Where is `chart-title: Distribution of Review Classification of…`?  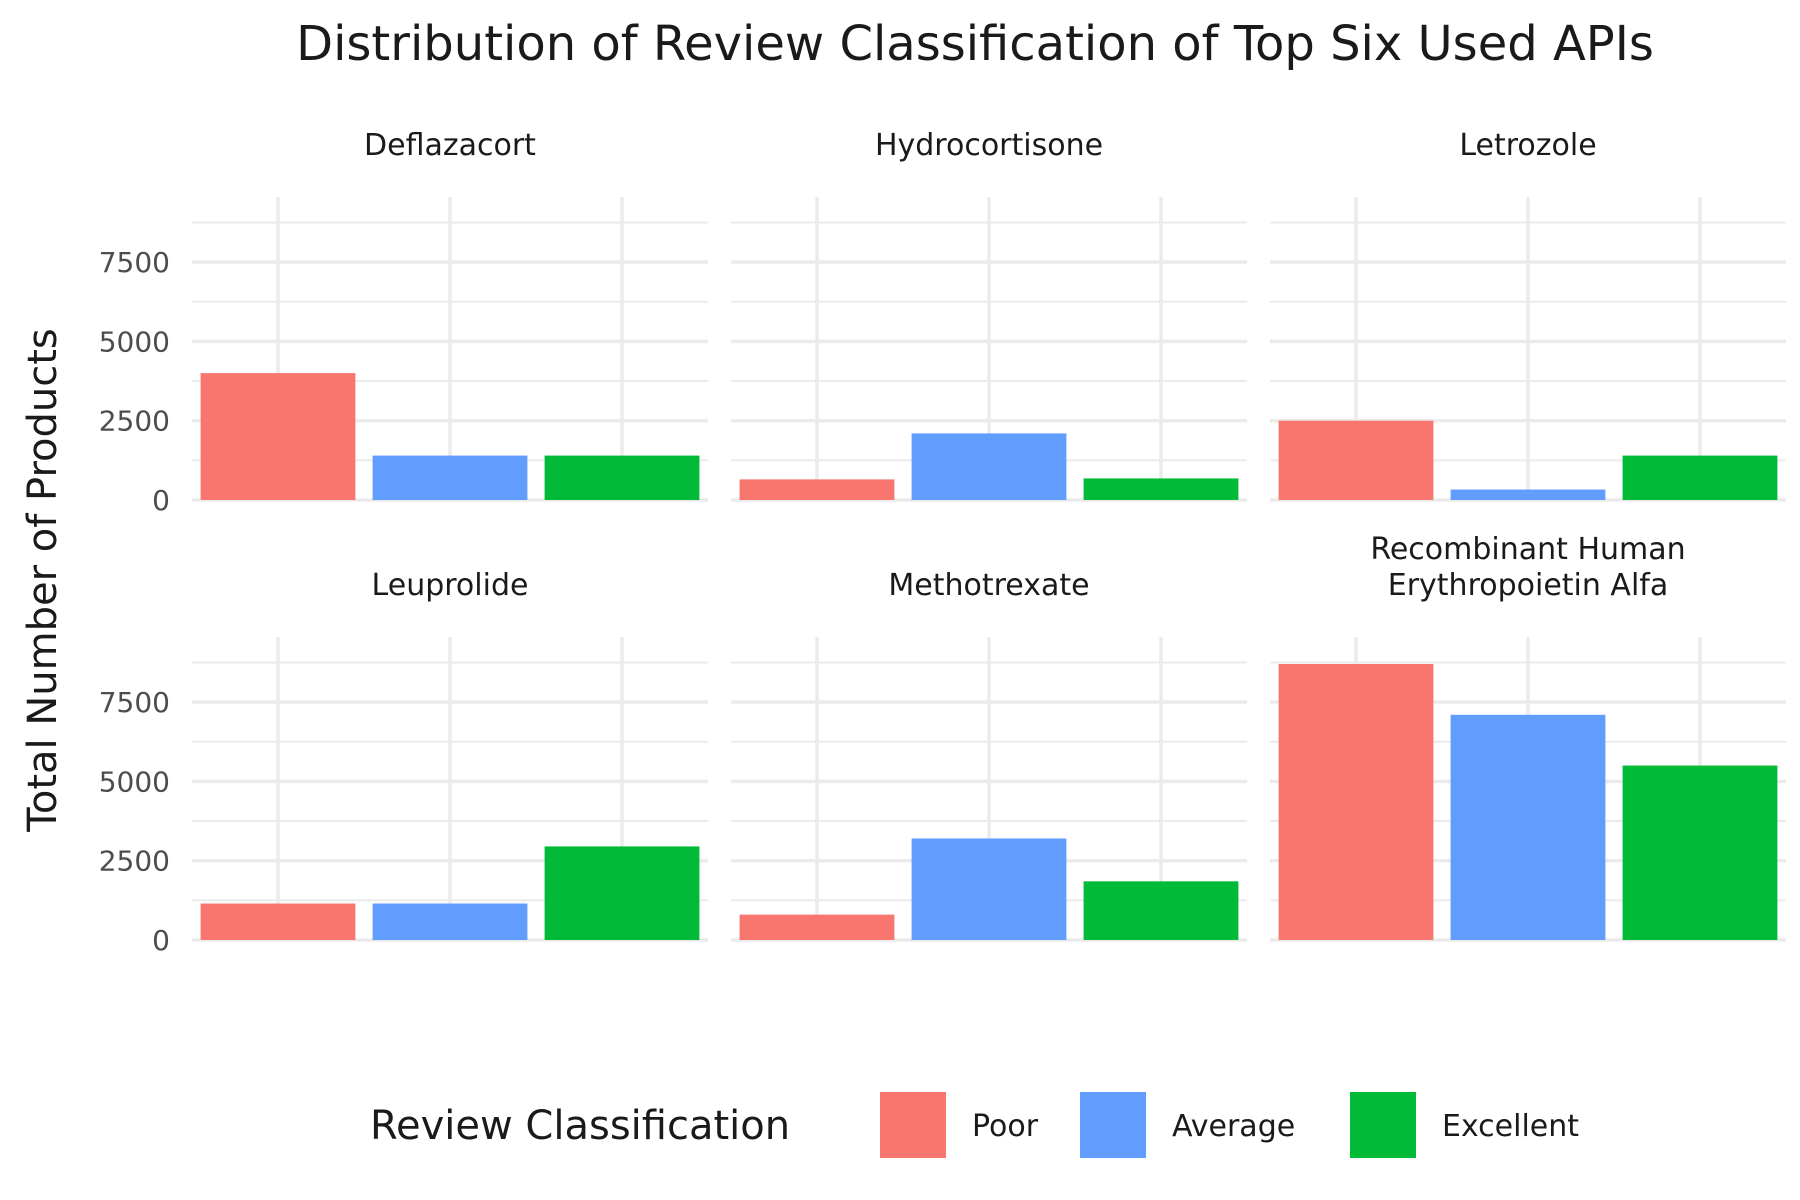 chart-title: Distribution of Review Classification of… is located at coordinates (975, 44).